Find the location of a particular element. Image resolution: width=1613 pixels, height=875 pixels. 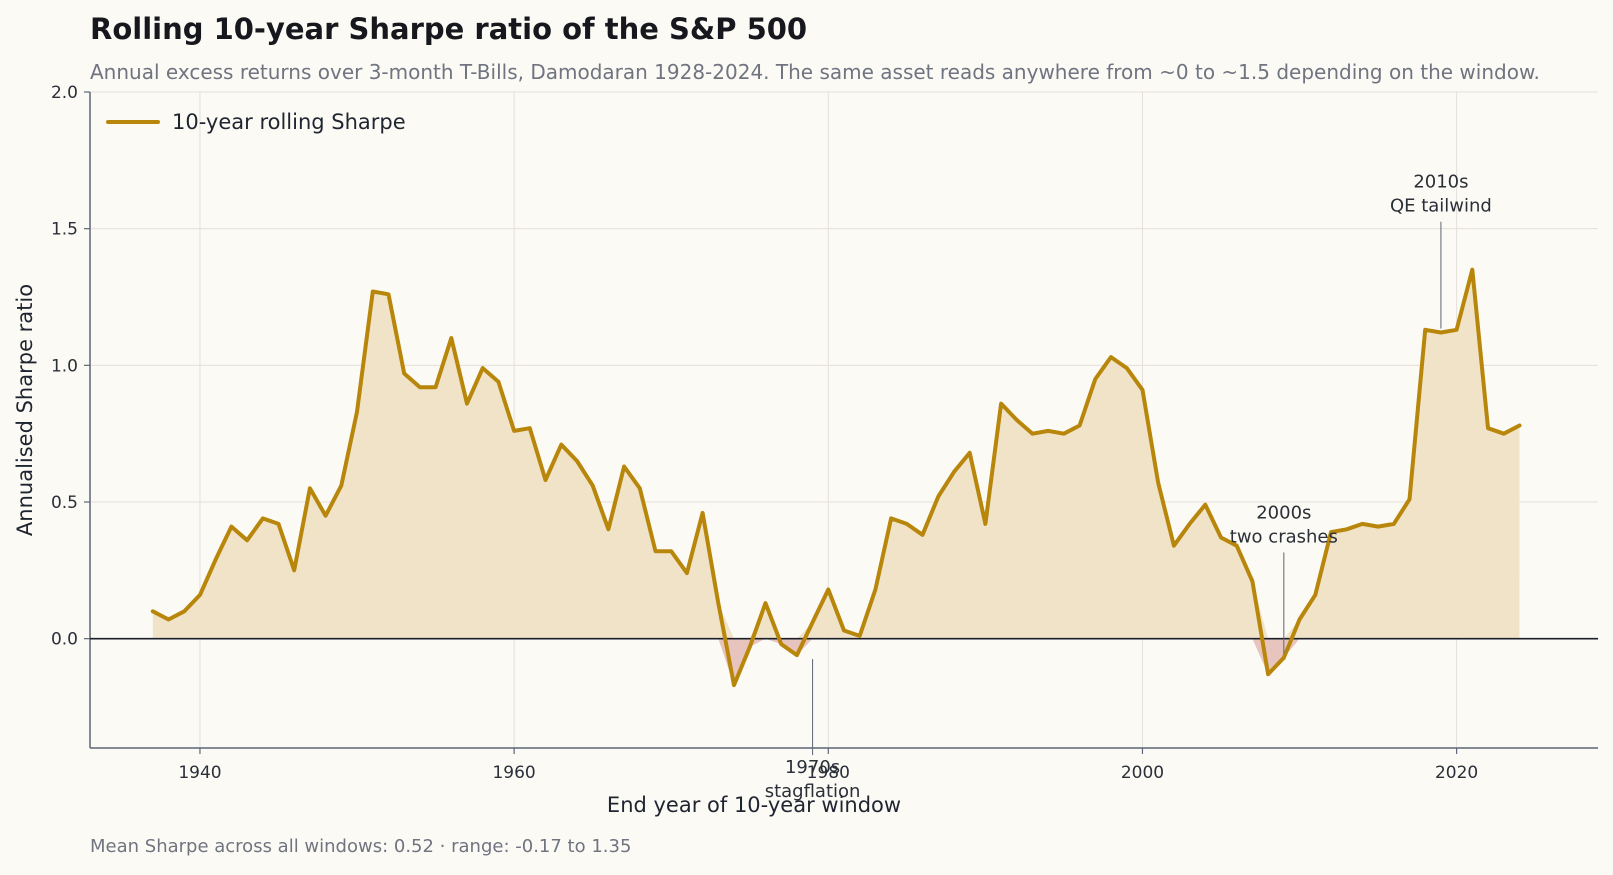

y-axis-label: Annualised Sharpe ratio is located at coordinates (25, 410).